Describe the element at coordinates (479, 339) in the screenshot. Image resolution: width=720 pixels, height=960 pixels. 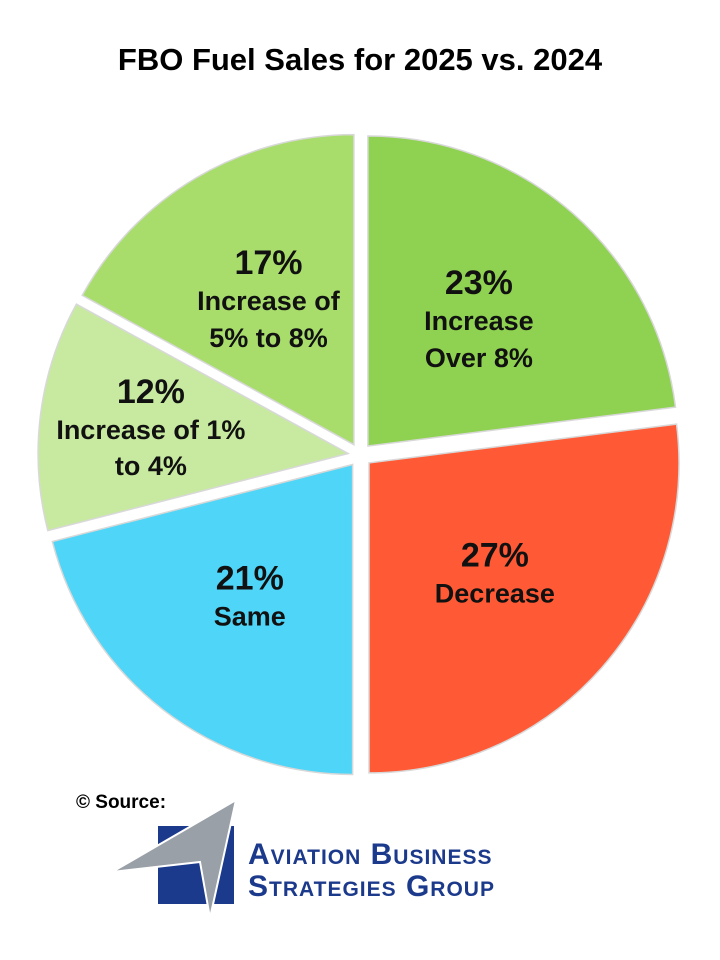
I see `category-label: Increase Over 8%` at that location.